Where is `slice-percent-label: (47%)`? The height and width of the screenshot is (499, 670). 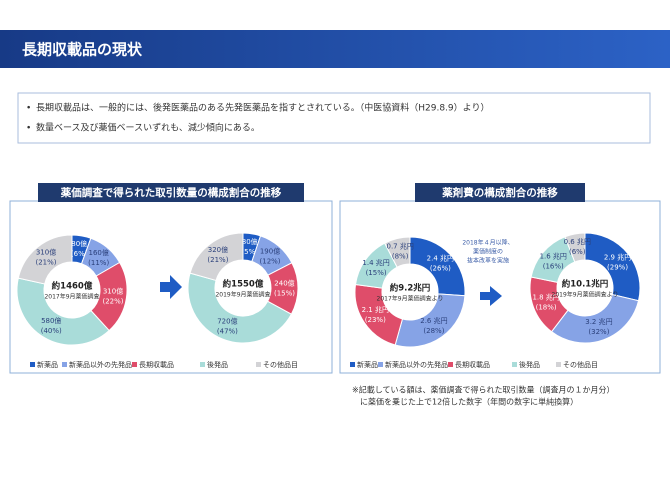
slice-percent-label: (47%) is located at coordinates (227, 331).